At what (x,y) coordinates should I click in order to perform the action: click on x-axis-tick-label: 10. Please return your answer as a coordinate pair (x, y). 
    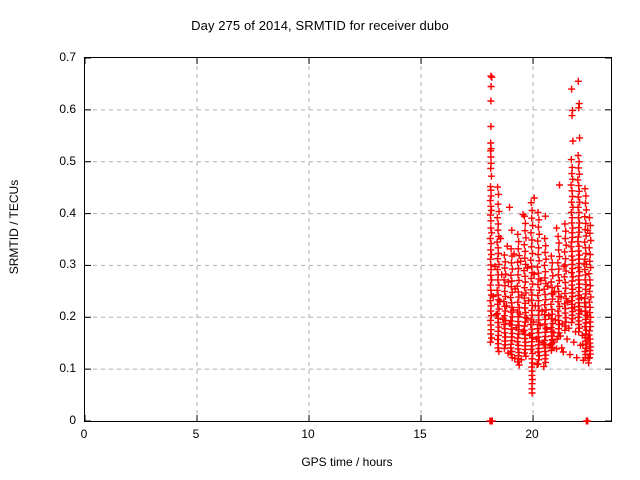
    Looking at the image, I should click on (308, 434).